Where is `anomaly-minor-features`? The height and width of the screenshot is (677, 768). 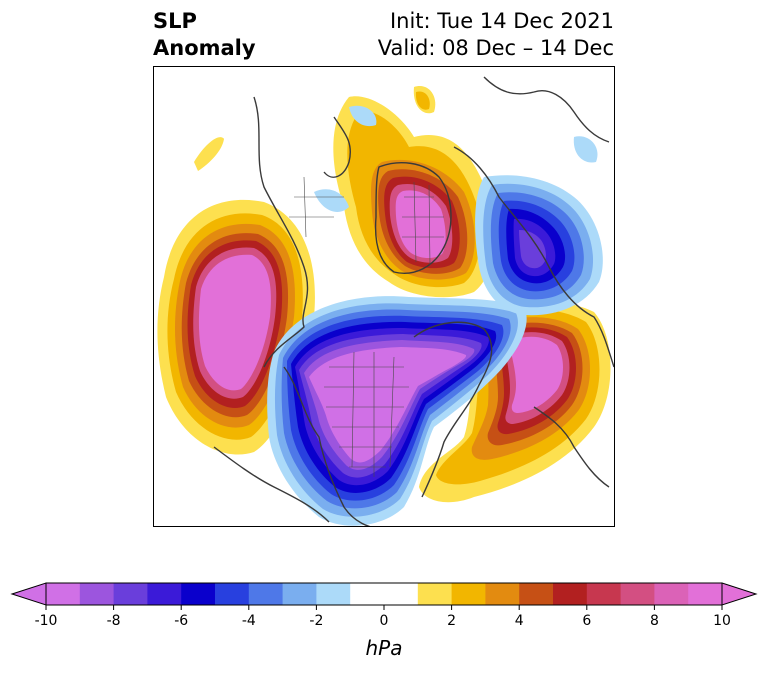 anomaly-minor-features is located at coordinates (396, 149).